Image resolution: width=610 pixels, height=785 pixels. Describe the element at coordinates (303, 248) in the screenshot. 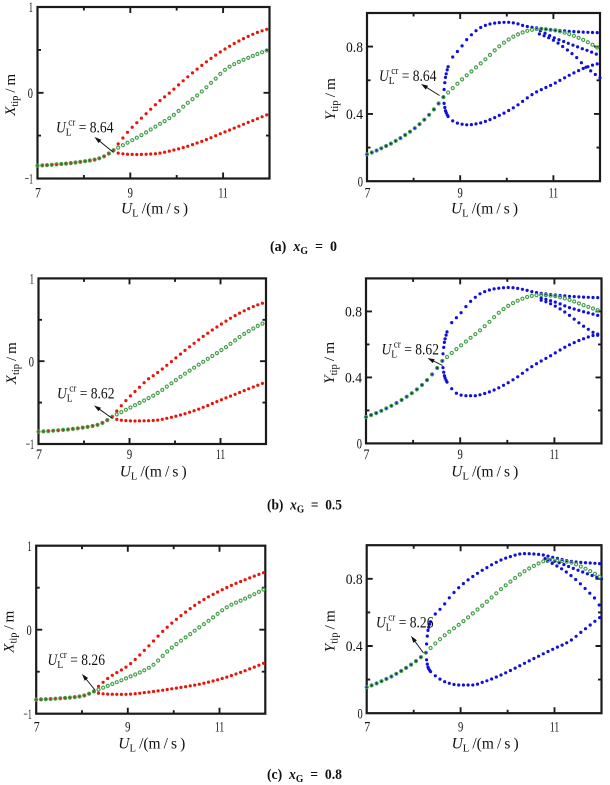

I see `svg-text: (a) xG = 0` at that location.